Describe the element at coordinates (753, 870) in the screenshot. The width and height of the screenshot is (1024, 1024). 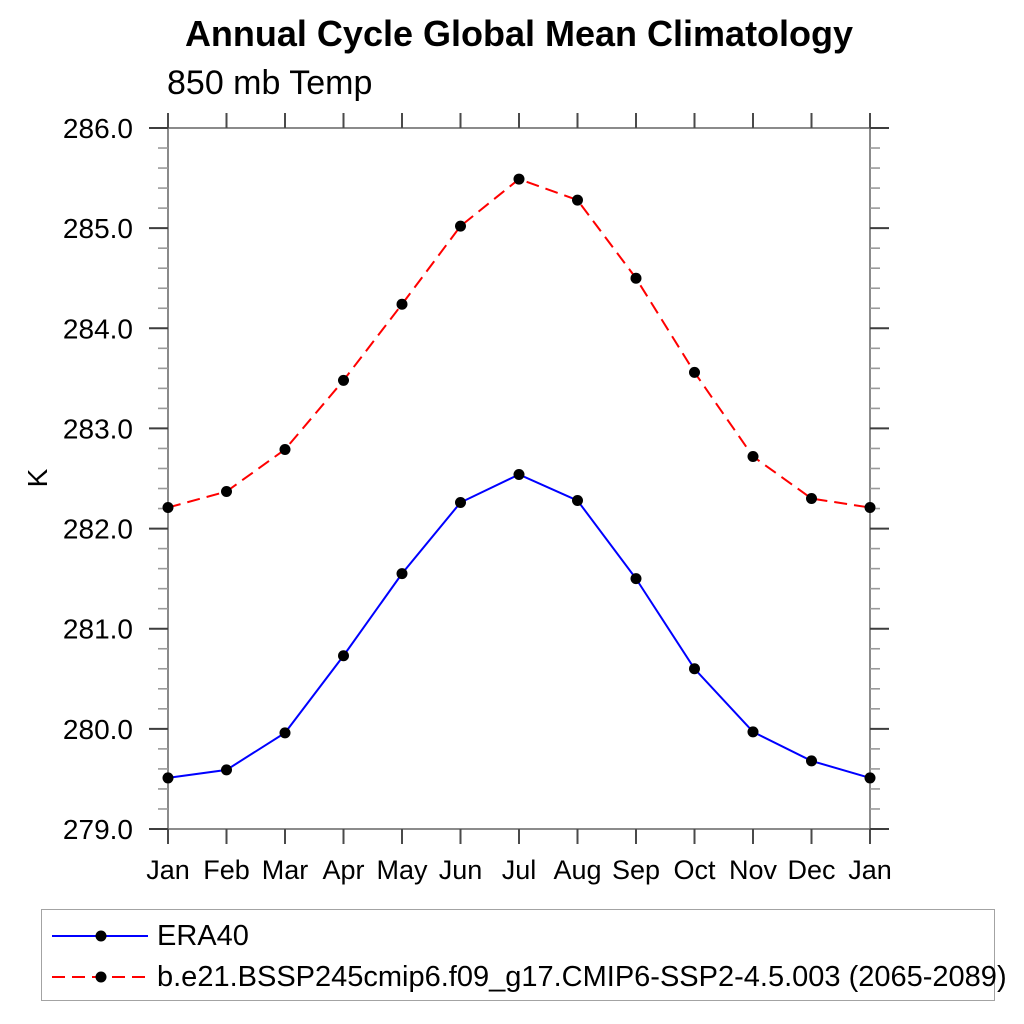
I see `x-axis-tick-label: Nov` at that location.